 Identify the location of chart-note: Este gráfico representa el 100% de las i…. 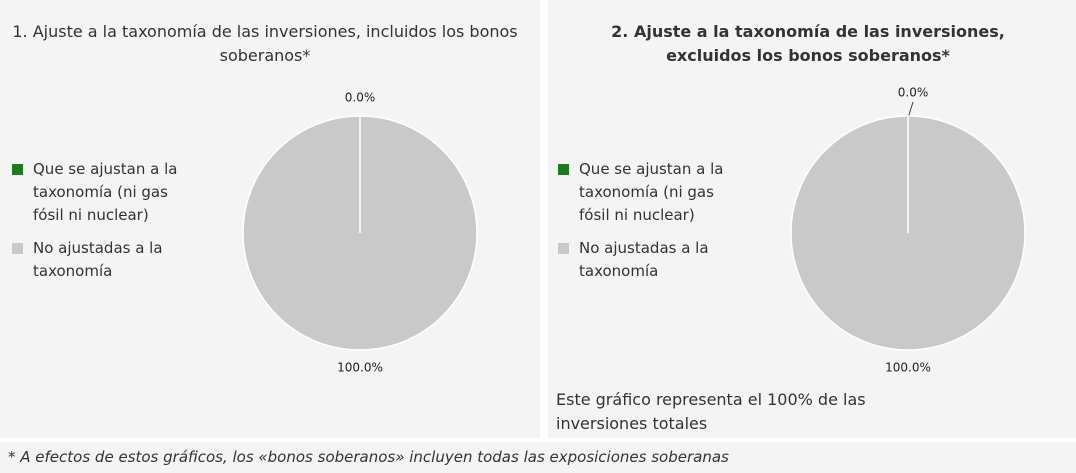
(711, 411).